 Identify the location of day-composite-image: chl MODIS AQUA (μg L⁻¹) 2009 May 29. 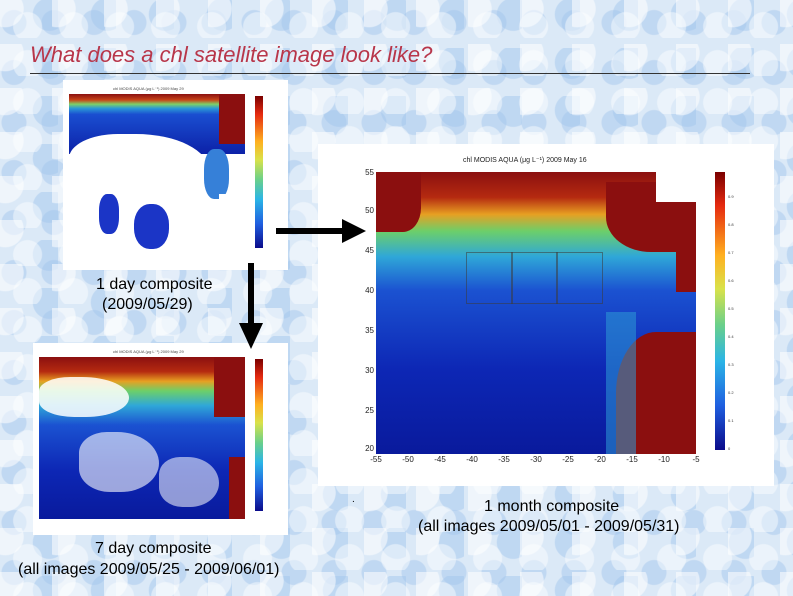
(175, 175).